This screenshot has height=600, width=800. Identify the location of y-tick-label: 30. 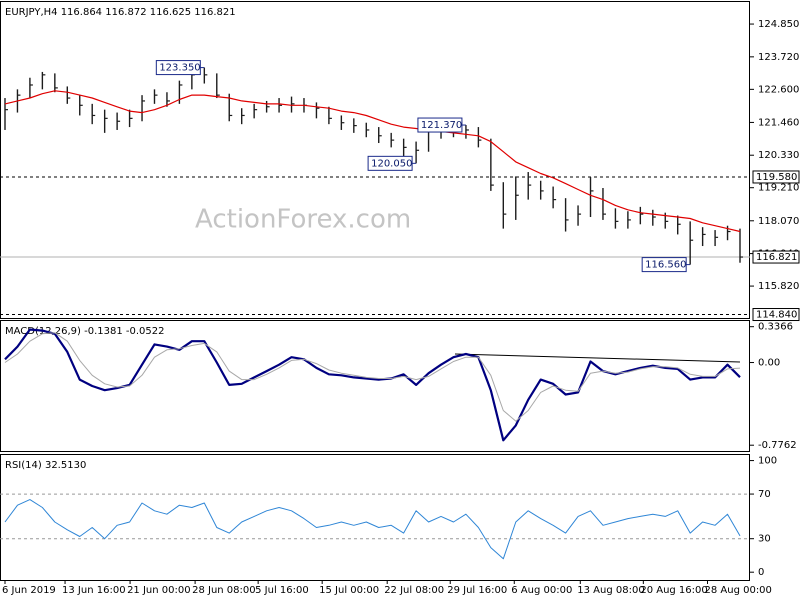
(764, 539).